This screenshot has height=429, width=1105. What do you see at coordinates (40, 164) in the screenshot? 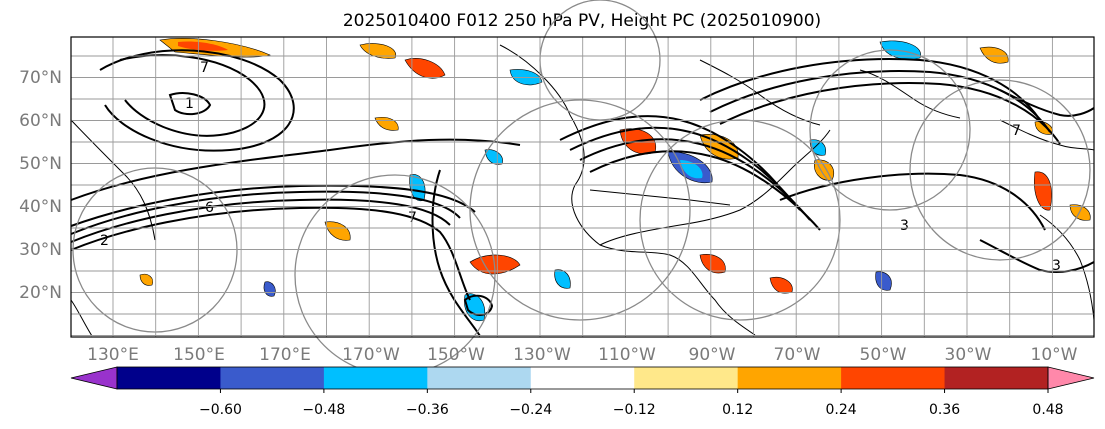
I see `lat-label: 50°N` at bounding box center [40, 164].